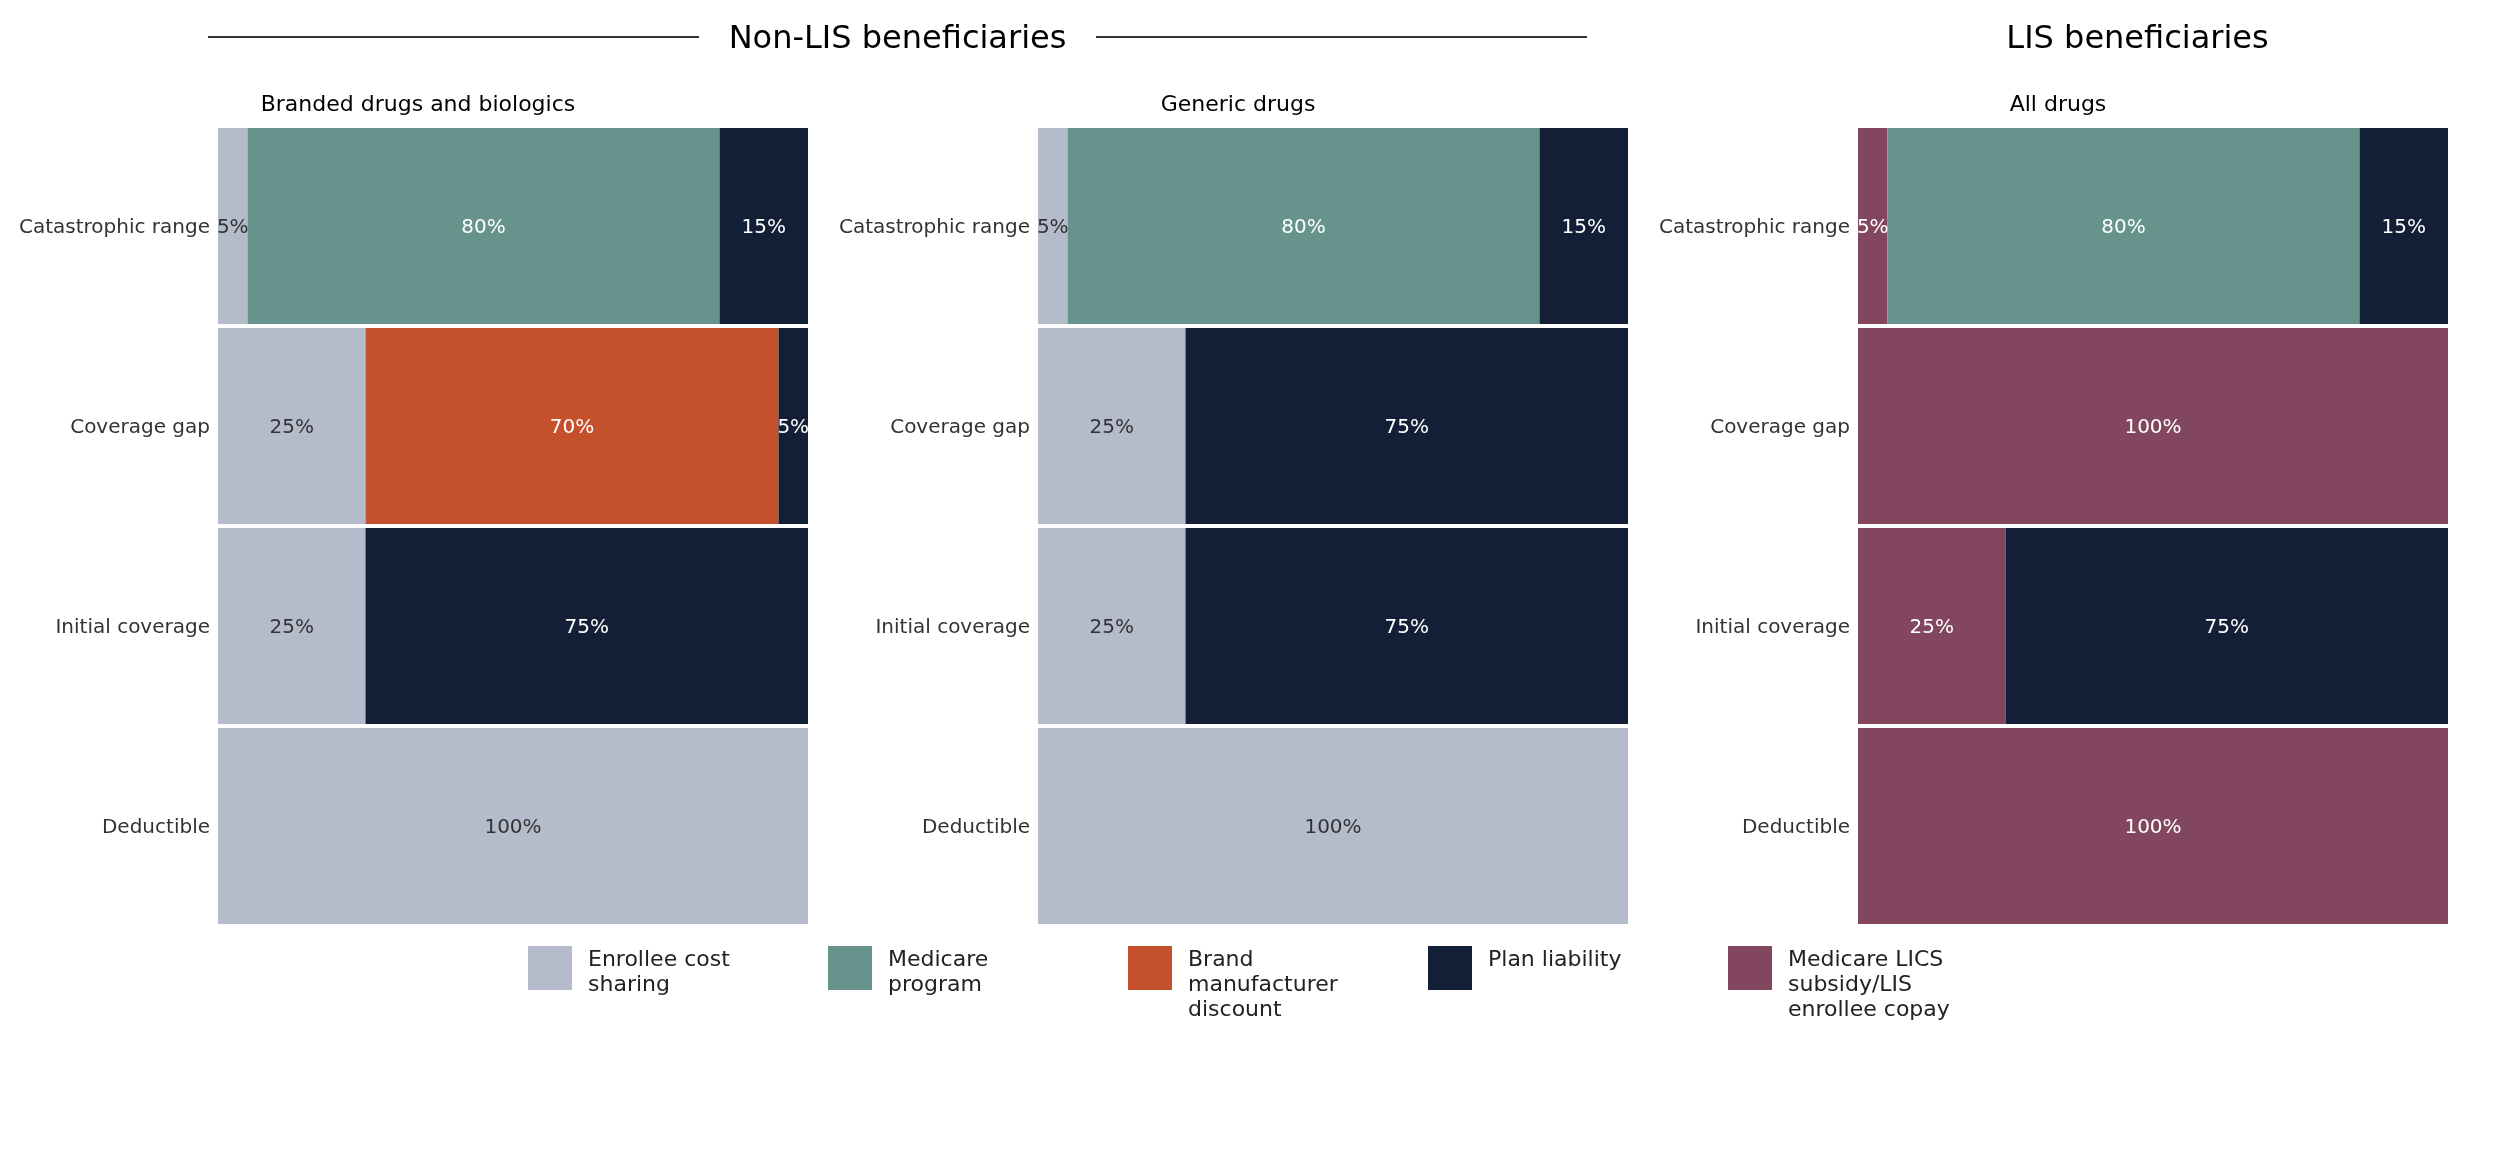  I want to click on data-label: 70%, so click(572, 426).